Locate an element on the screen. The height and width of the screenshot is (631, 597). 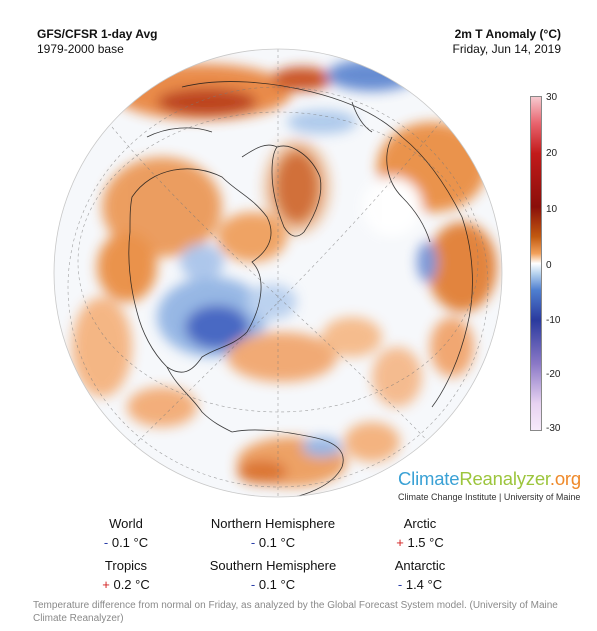
model-title: GFS/CFSR 1-day Avg is located at coordinates (97, 34).